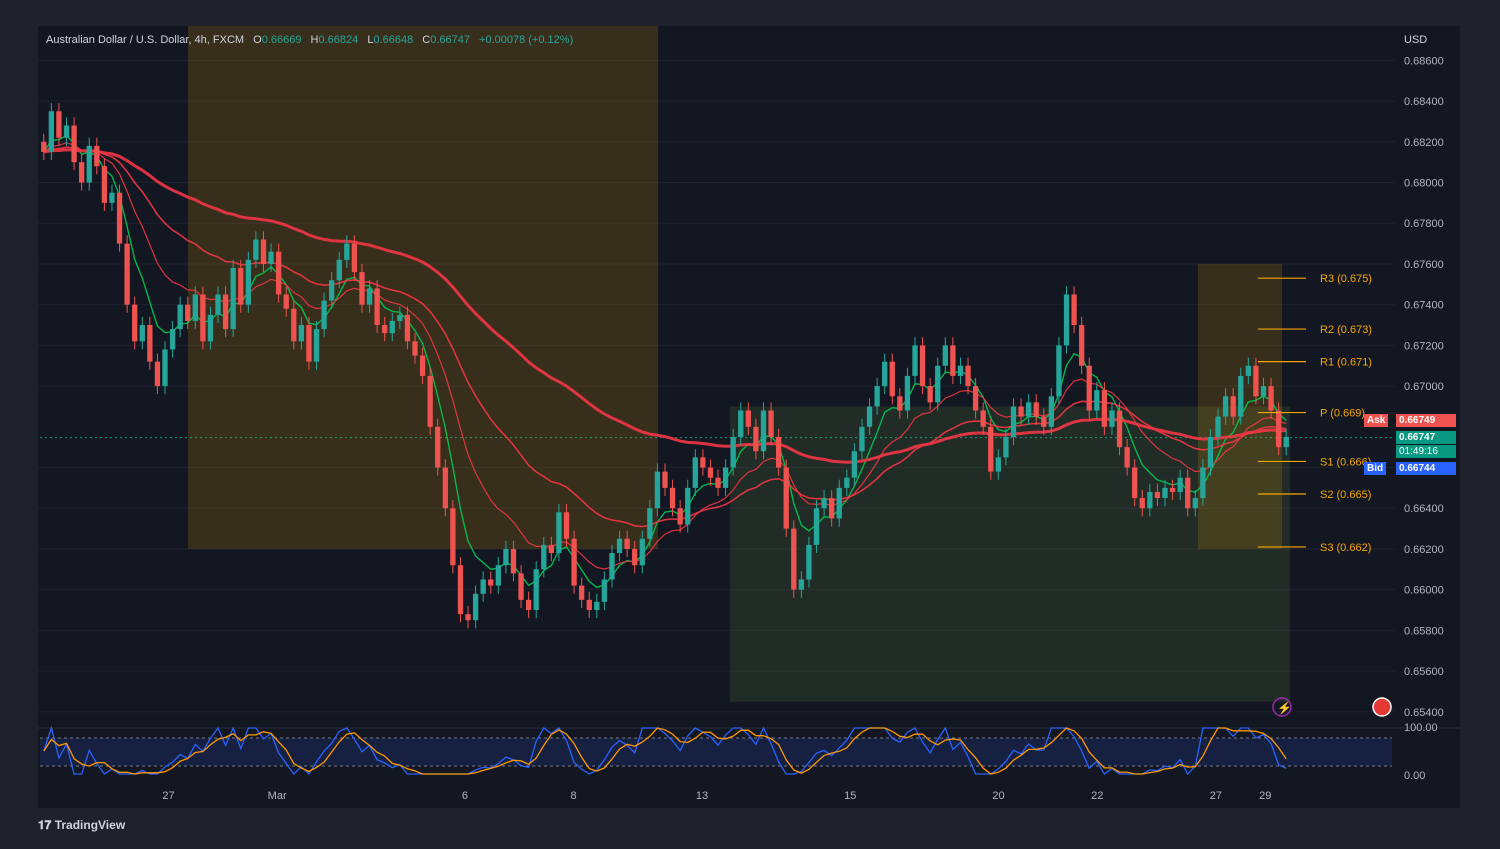 Image resolution: width=1500 pixels, height=849 pixels. What do you see at coordinates (168, 796) in the screenshot?
I see `time-tick-label: 27` at bounding box center [168, 796].